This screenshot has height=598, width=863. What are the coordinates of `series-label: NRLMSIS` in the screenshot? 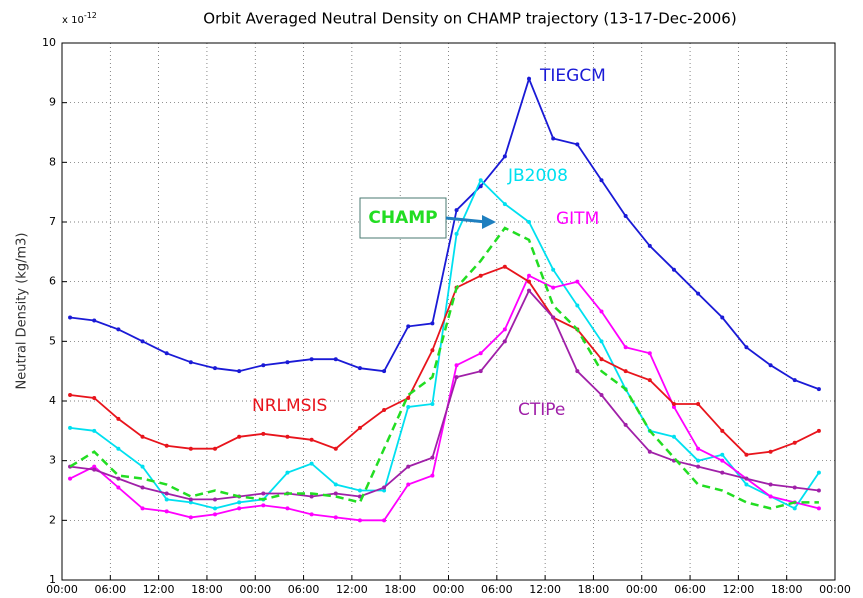 It's located at (289, 406).